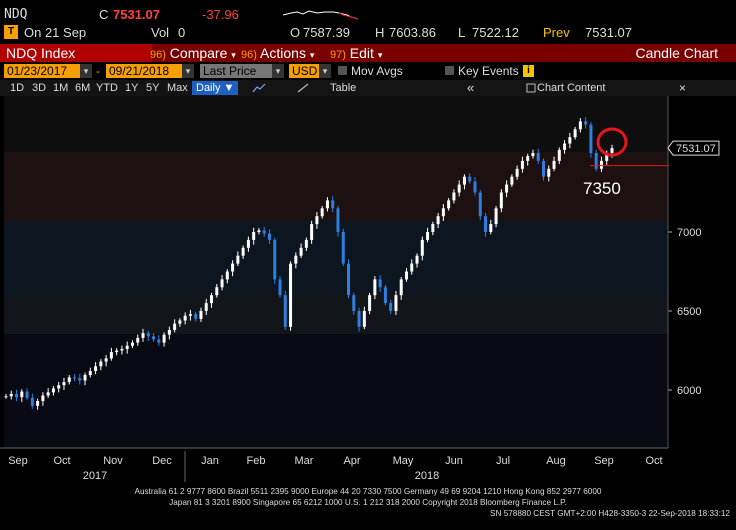  Describe the element at coordinates (325, 71) in the screenshot. I see `currency-dropdown-icon: ▾` at that location.